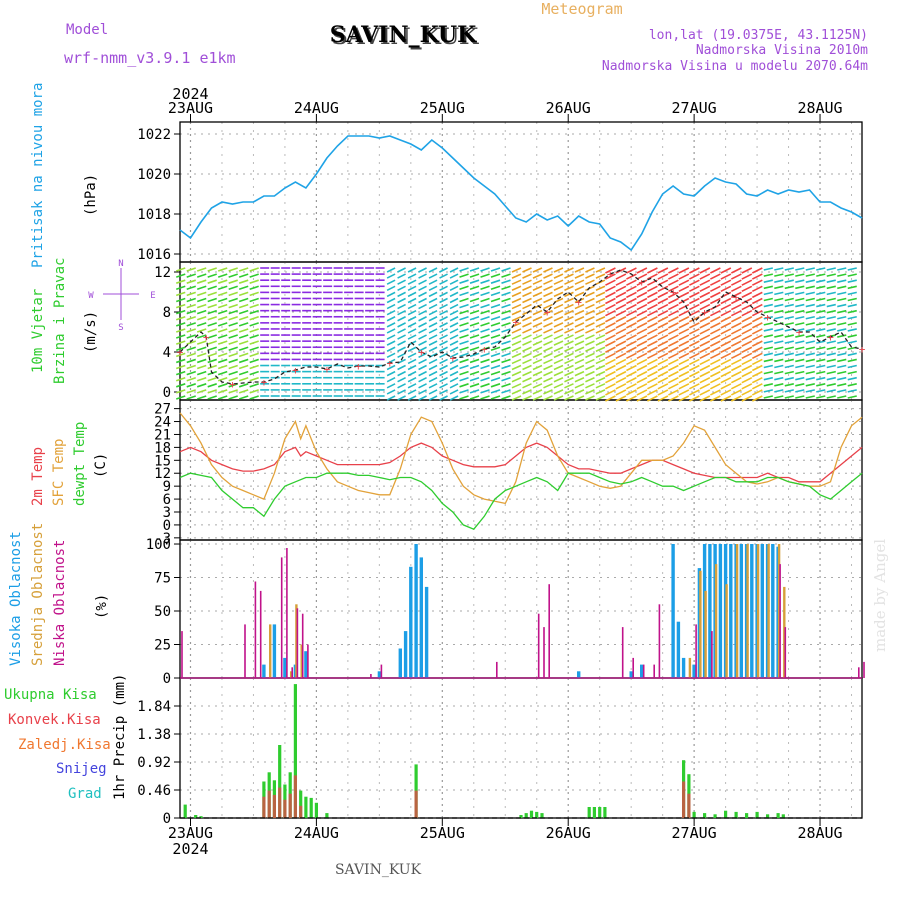 Image resolution: width=900 pixels, height=904 pixels. Describe the element at coordinates (403, 35) in the screenshot. I see `chart-title: SAVIN_KUK` at that location.